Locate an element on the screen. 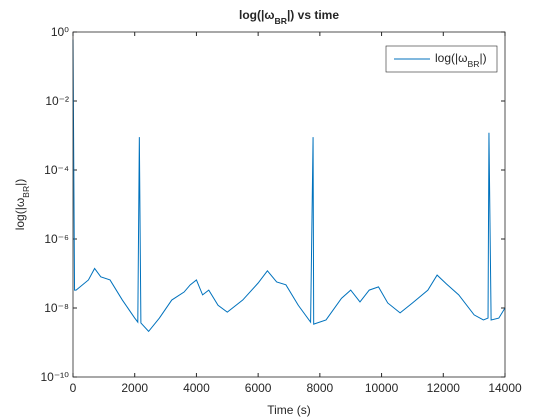 The image size is (560, 420). y-tick-label: 10⁻⁴ is located at coordinates (56, 170).